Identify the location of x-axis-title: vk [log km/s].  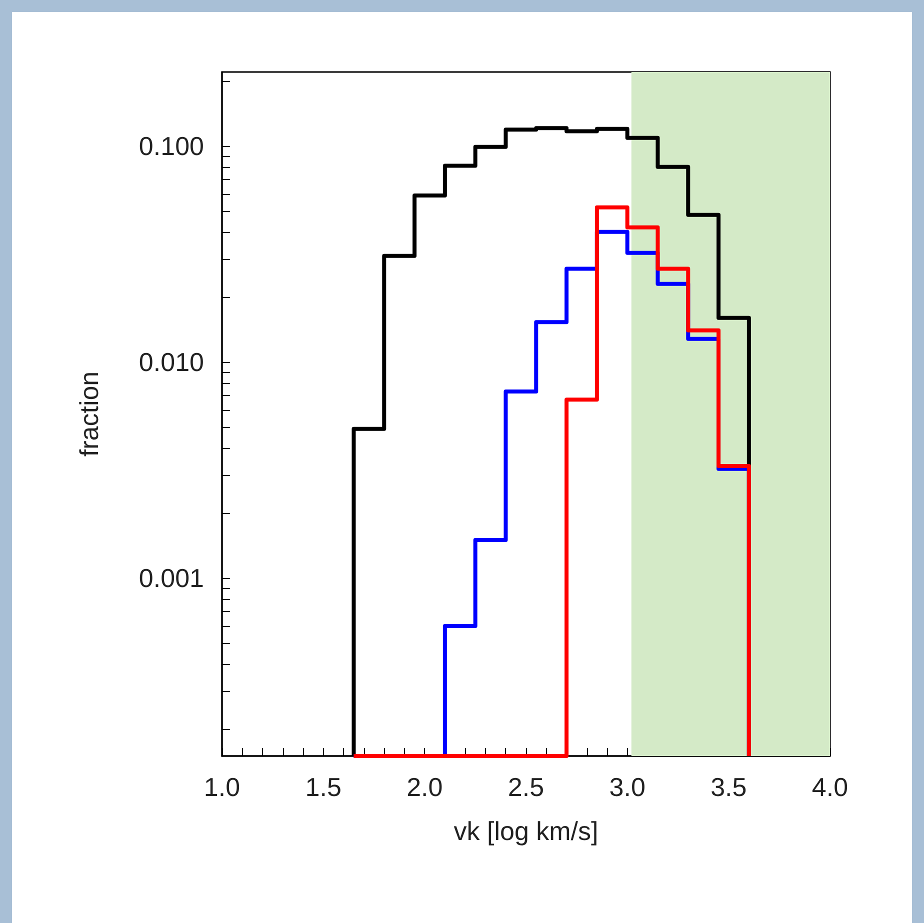
(526, 831).